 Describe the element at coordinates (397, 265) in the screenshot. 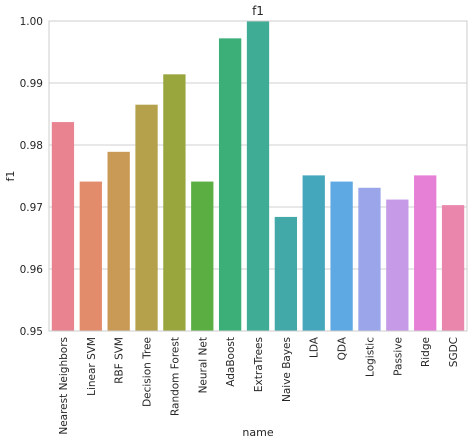

I see `bar-passive` at that location.